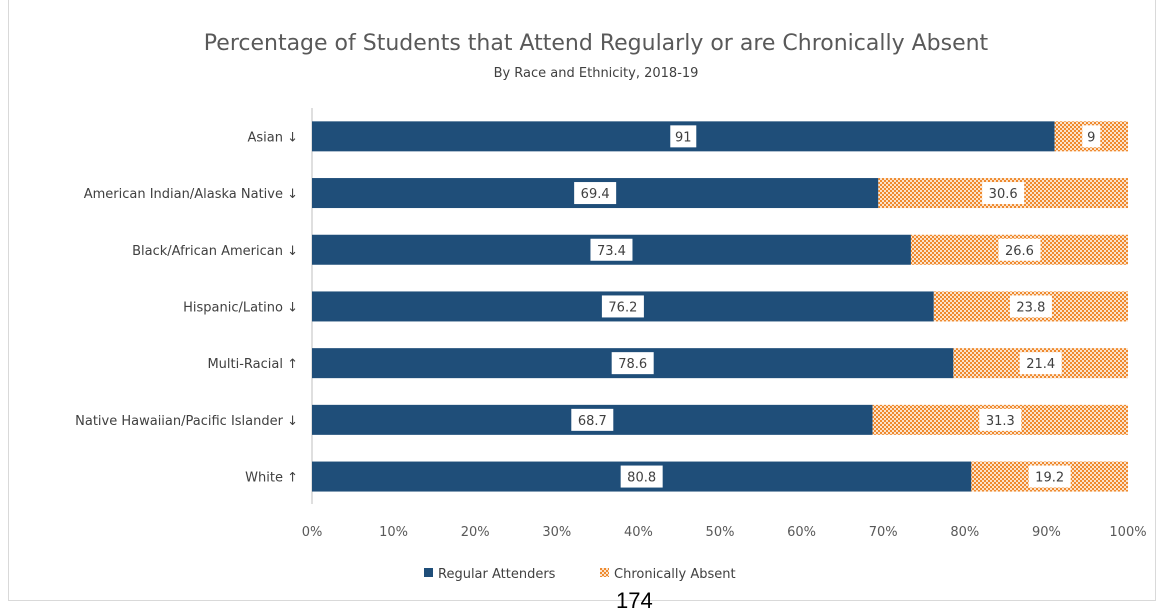 The width and height of the screenshot is (1159, 614). I want to click on data-label: 9, so click(1091, 137).